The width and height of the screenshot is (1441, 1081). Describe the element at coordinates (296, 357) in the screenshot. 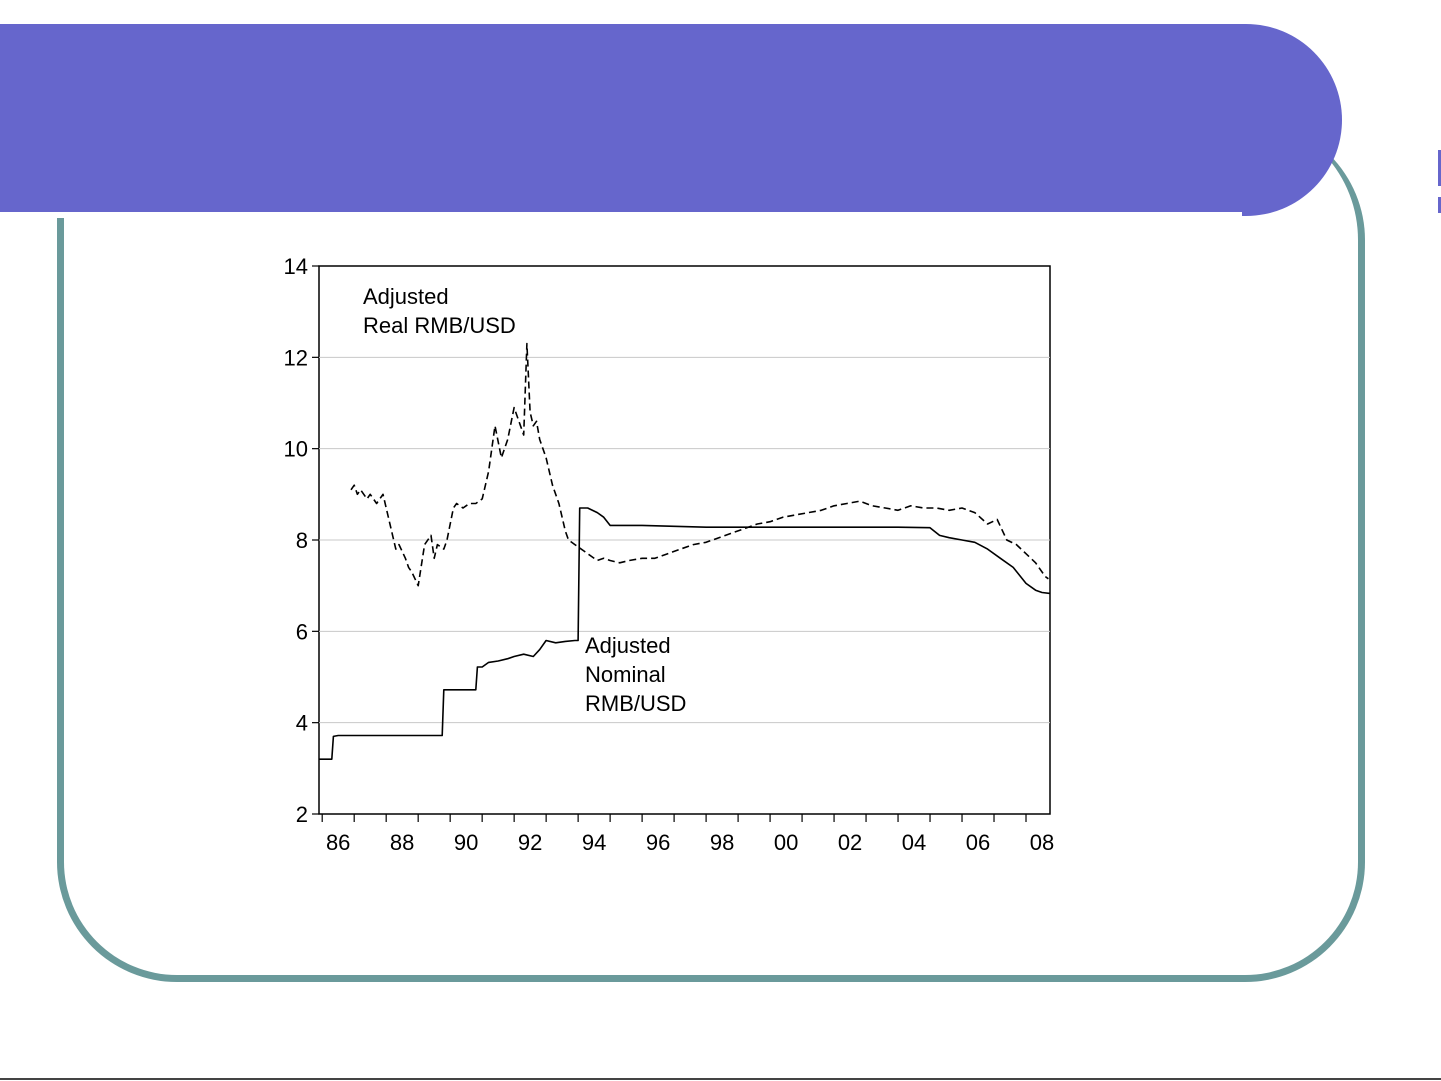

I see `y-tick-label: 12` at that location.